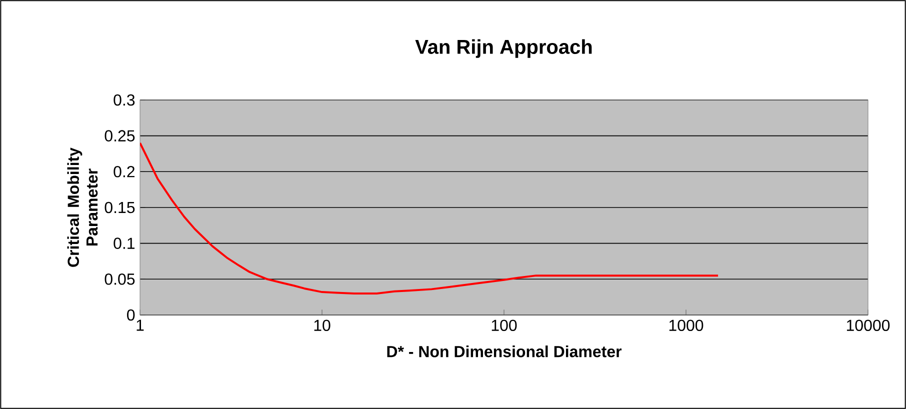 This screenshot has height=409, width=906. Describe the element at coordinates (124, 243) in the screenshot. I see `y-tick-label: 0.1` at that location.